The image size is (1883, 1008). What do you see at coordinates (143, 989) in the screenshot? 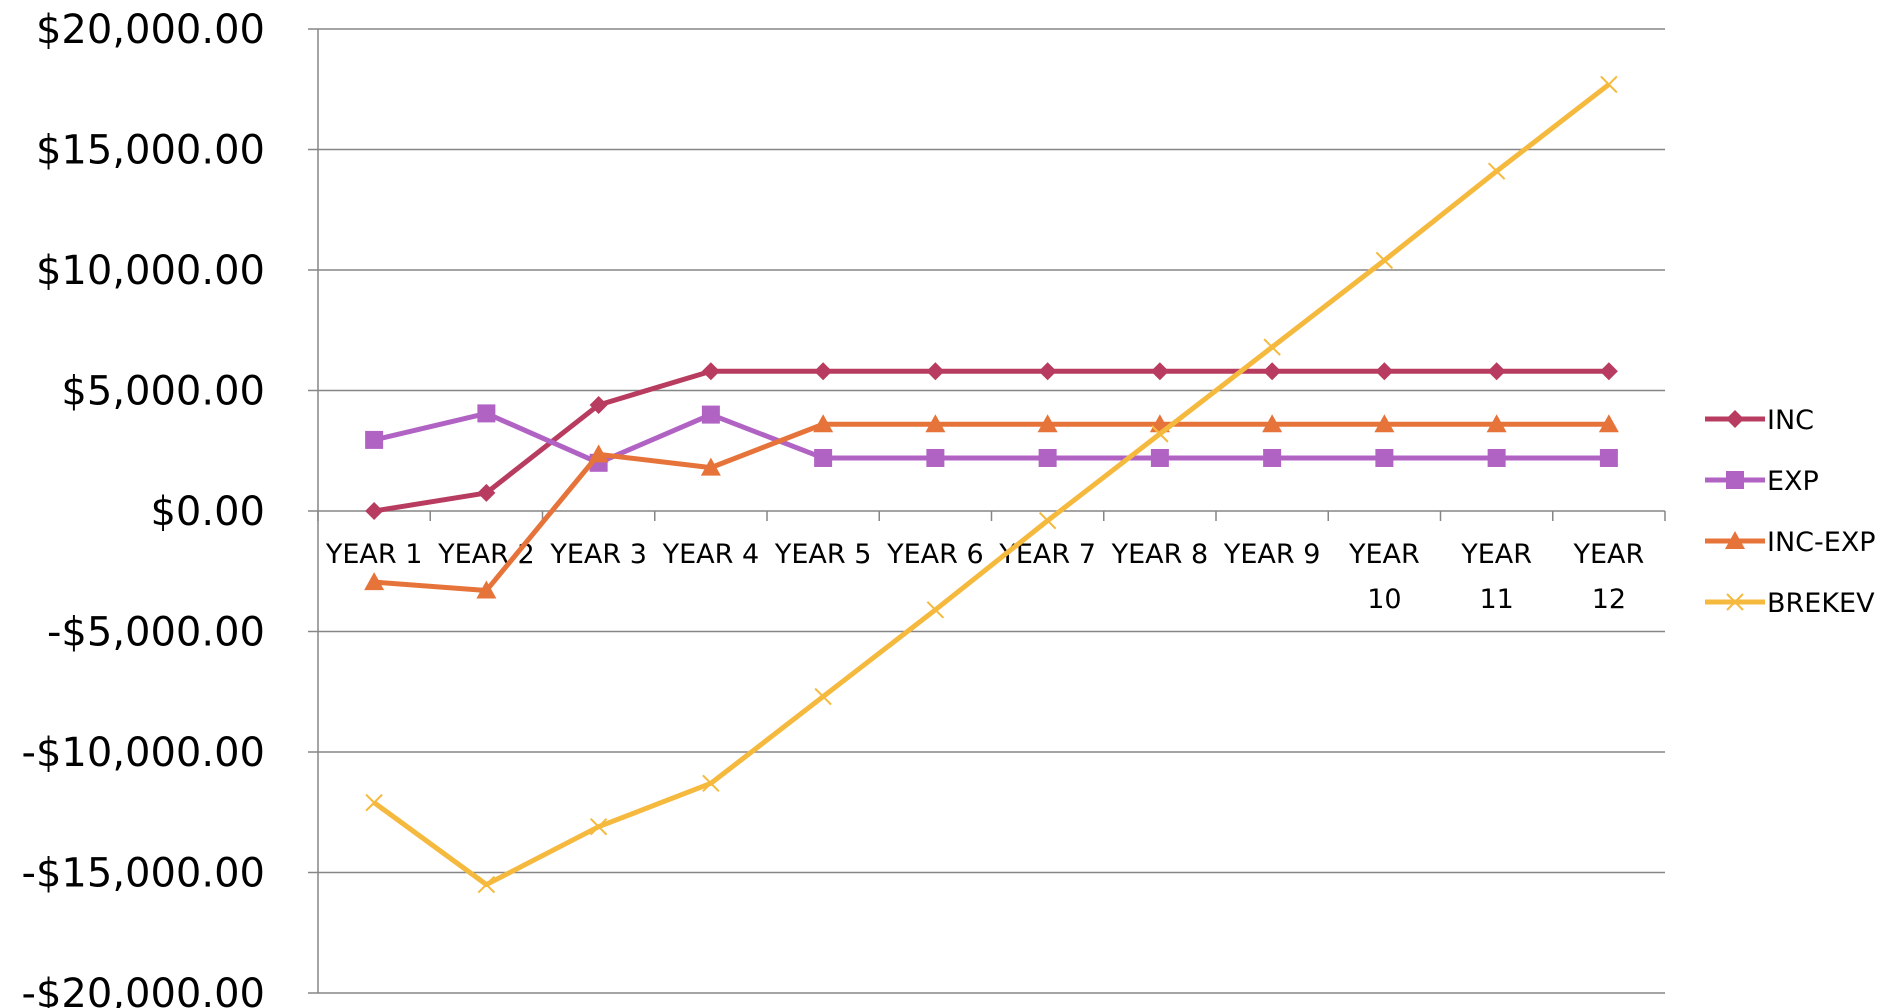
I see `y-tick-label: -$20,000.00` at bounding box center [143, 989].